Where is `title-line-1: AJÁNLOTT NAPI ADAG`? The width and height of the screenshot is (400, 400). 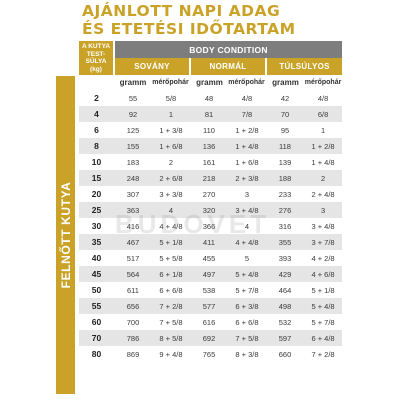 title-line-1: AJÁNLOTT NAPI ADAG is located at coordinates (232, 11).